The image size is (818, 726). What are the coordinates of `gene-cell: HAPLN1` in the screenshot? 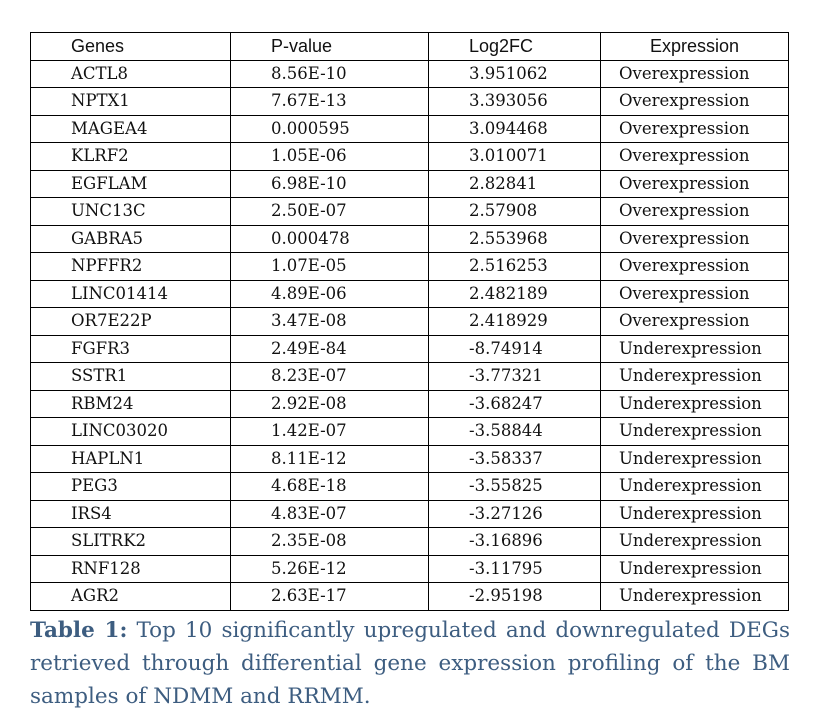 It's located at (130, 458).